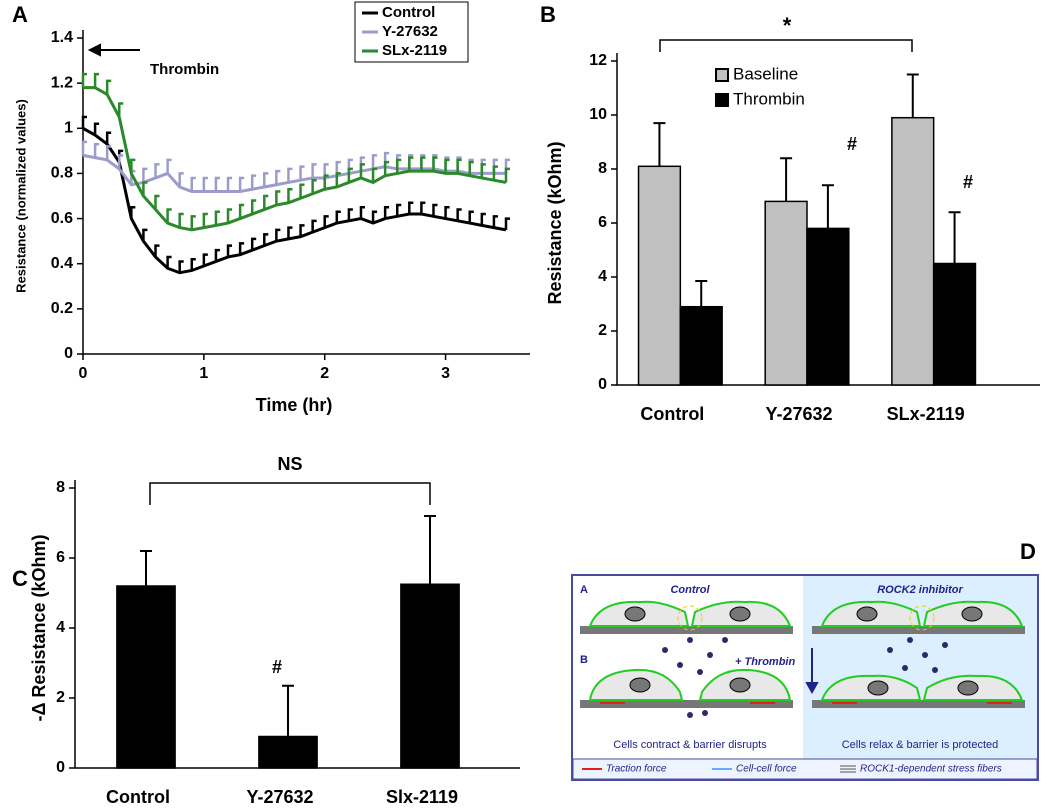 The height and width of the screenshot is (811, 1050). I want to click on y-tick-label: 8, so click(60, 487).